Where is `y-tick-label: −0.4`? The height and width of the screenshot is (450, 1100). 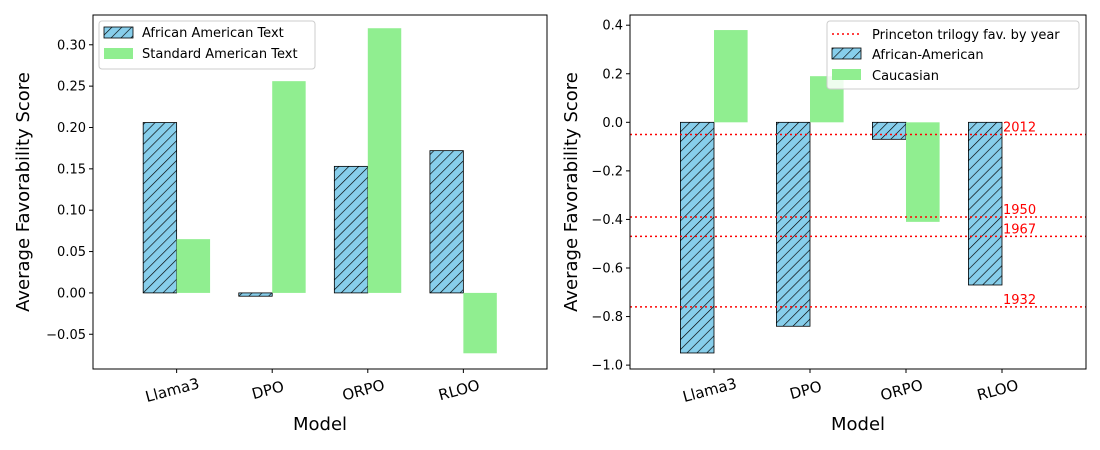 y-tick-label: −0.4 is located at coordinates (607, 220).